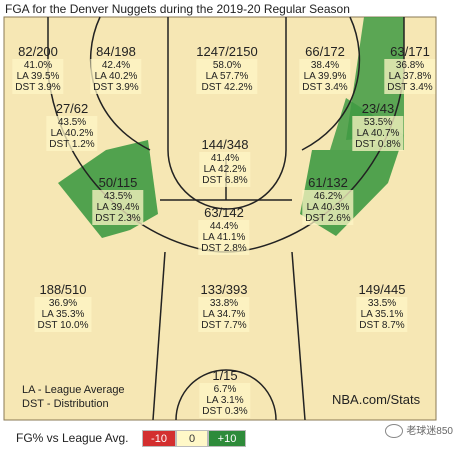  I want to click on zone-stats: 36.9% LA 35.3% DST 10.0%, so click(63, 314).